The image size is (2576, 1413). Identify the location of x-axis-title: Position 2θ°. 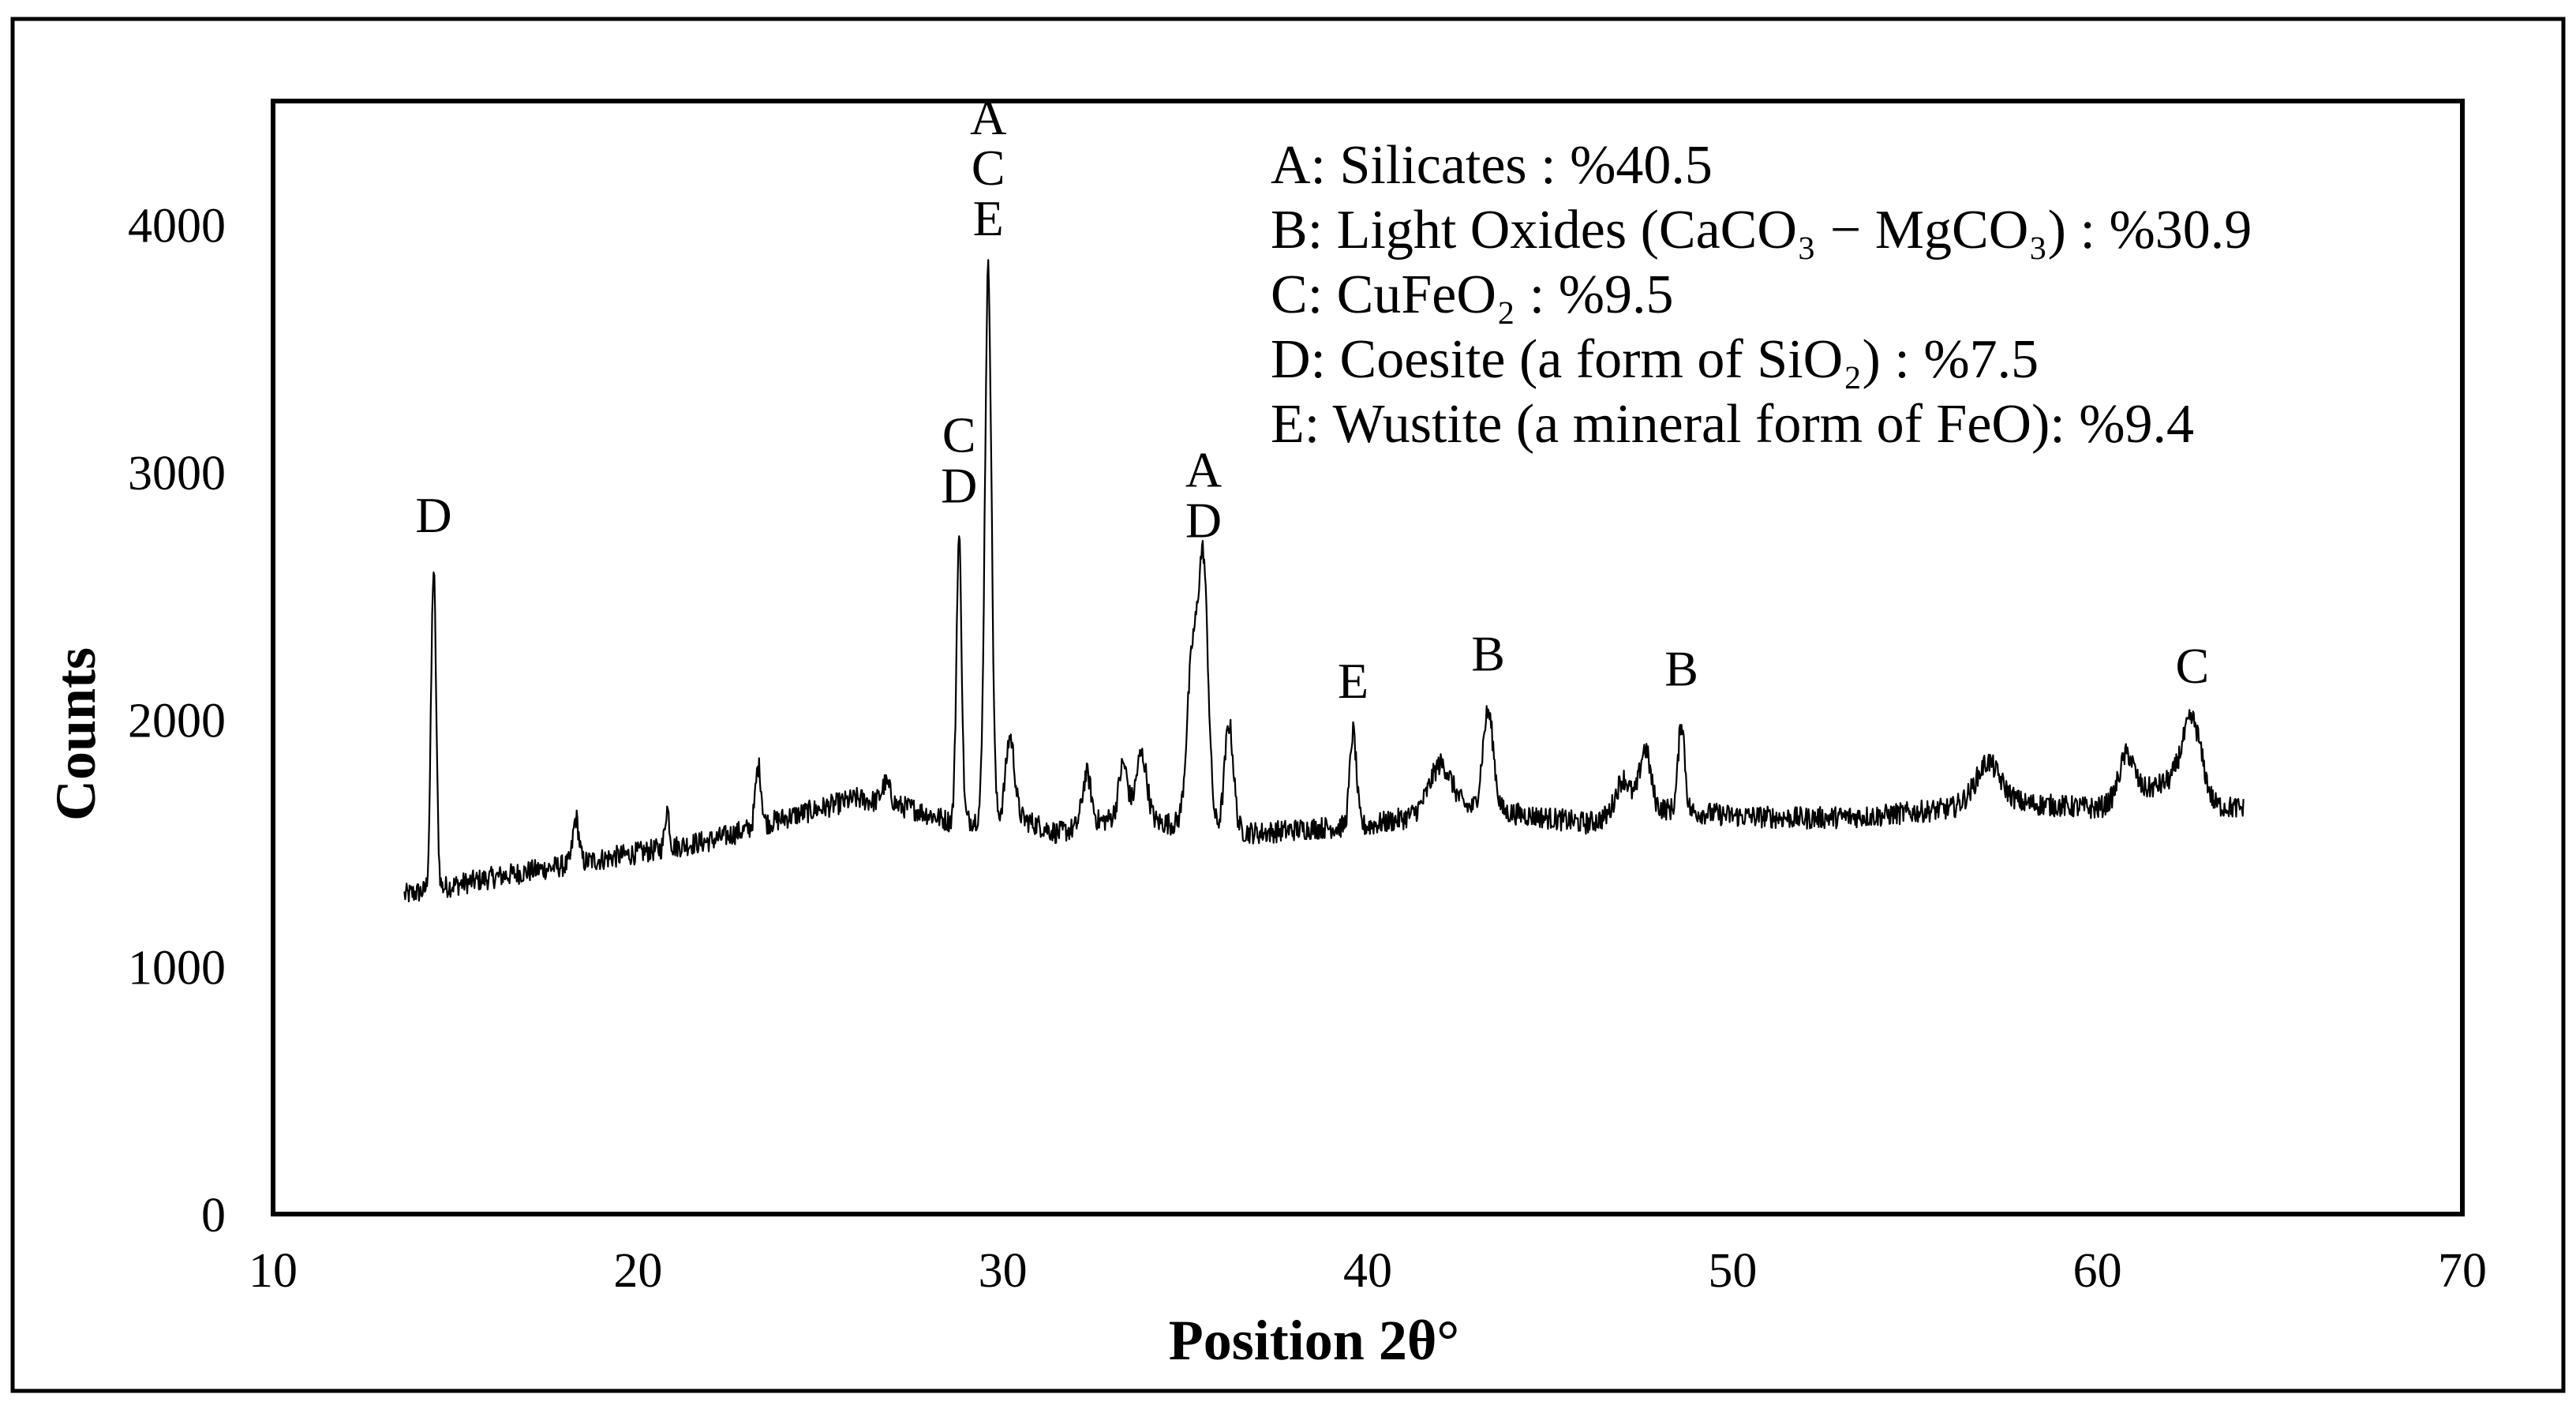
(1314, 1340).